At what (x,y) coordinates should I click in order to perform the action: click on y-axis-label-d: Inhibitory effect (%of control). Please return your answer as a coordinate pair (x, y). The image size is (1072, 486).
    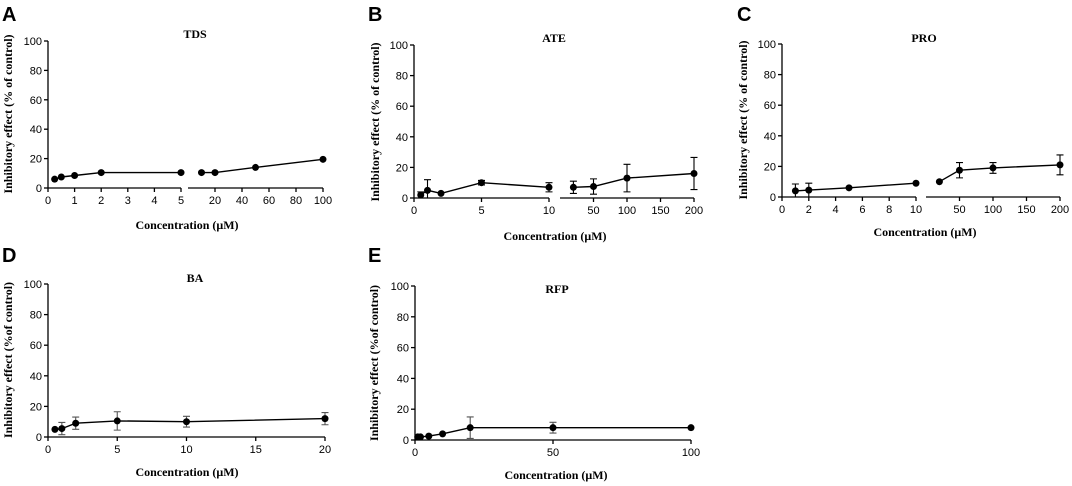
    Looking at the image, I should click on (8, 360).